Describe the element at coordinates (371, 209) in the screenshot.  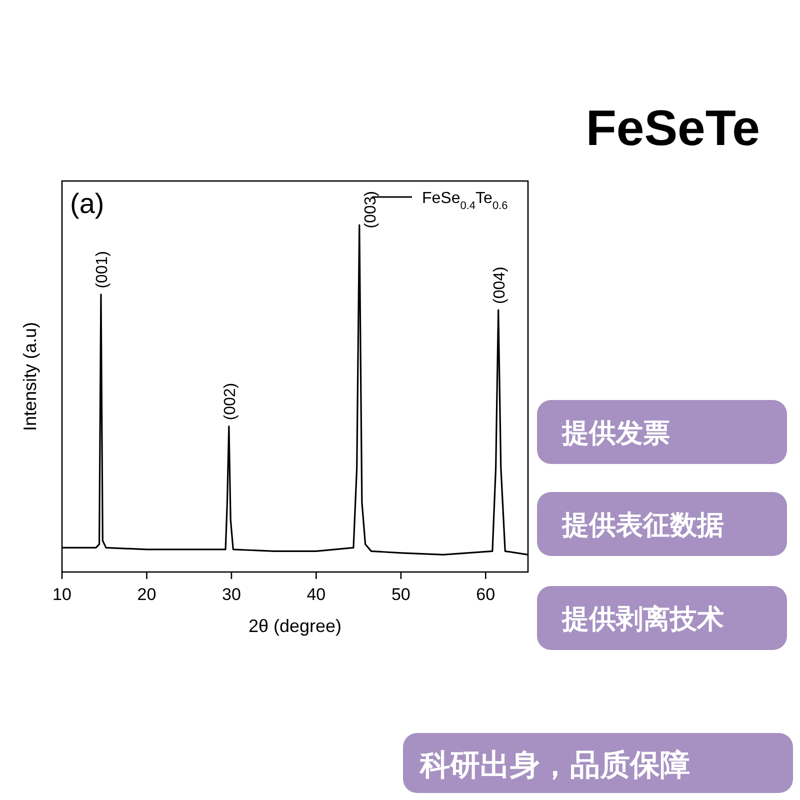
I see `annotation: (003)` at that location.